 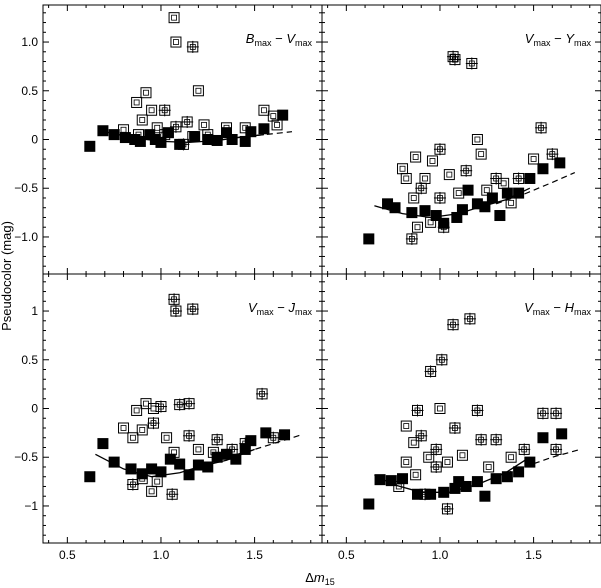 I want to click on x-tick-label: 1.0, so click(x=440, y=555).